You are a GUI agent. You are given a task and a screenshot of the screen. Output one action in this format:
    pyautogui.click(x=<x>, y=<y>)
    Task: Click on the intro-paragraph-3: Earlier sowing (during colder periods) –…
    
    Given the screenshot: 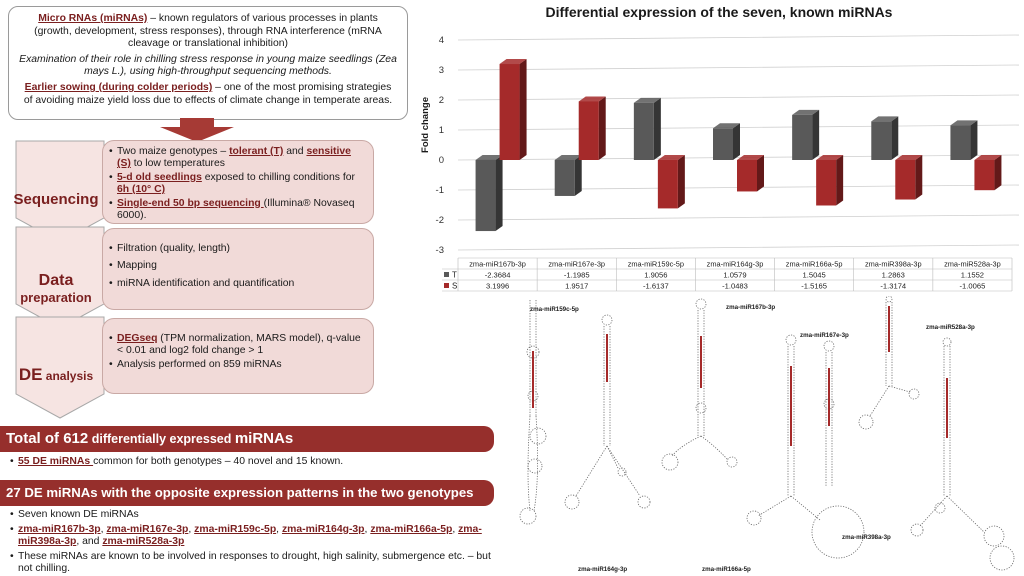 What is the action you would take?
    pyautogui.click(x=208, y=94)
    